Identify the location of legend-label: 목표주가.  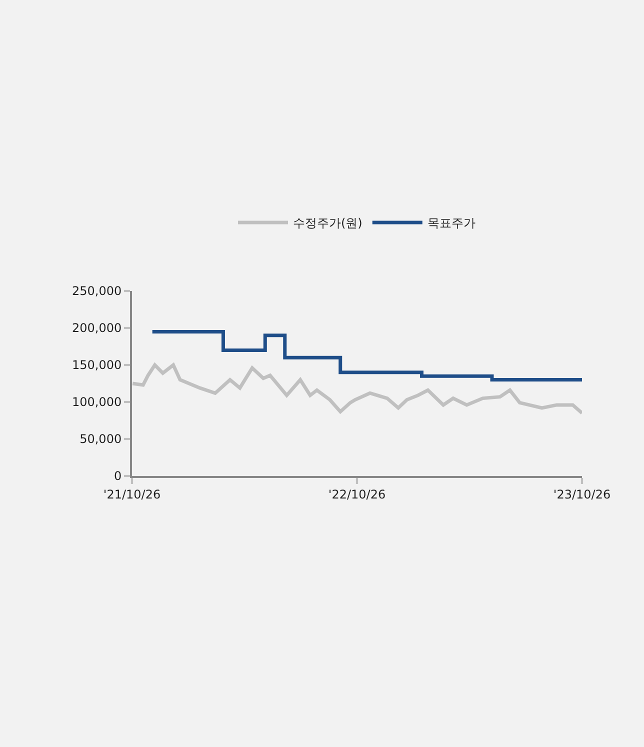
(451, 223).